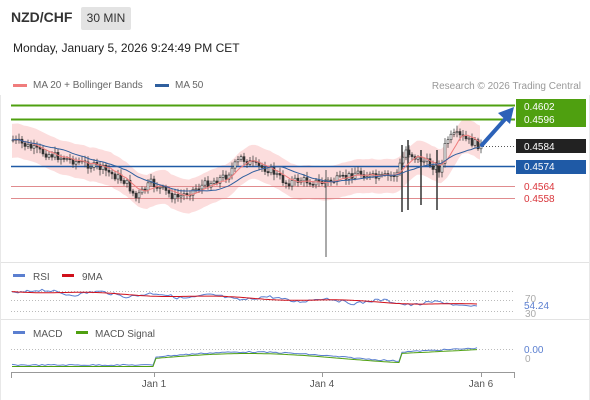 The width and height of the screenshot is (590, 400). I want to click on rsi-tick-70: 70, so click(531, 299).